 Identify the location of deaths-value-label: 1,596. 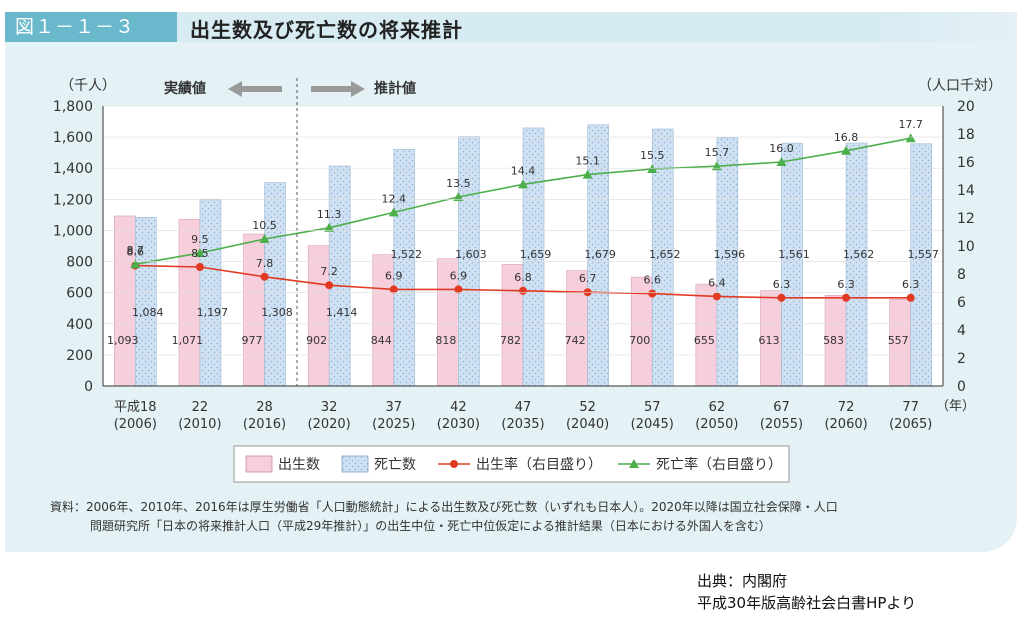
(730, 254).